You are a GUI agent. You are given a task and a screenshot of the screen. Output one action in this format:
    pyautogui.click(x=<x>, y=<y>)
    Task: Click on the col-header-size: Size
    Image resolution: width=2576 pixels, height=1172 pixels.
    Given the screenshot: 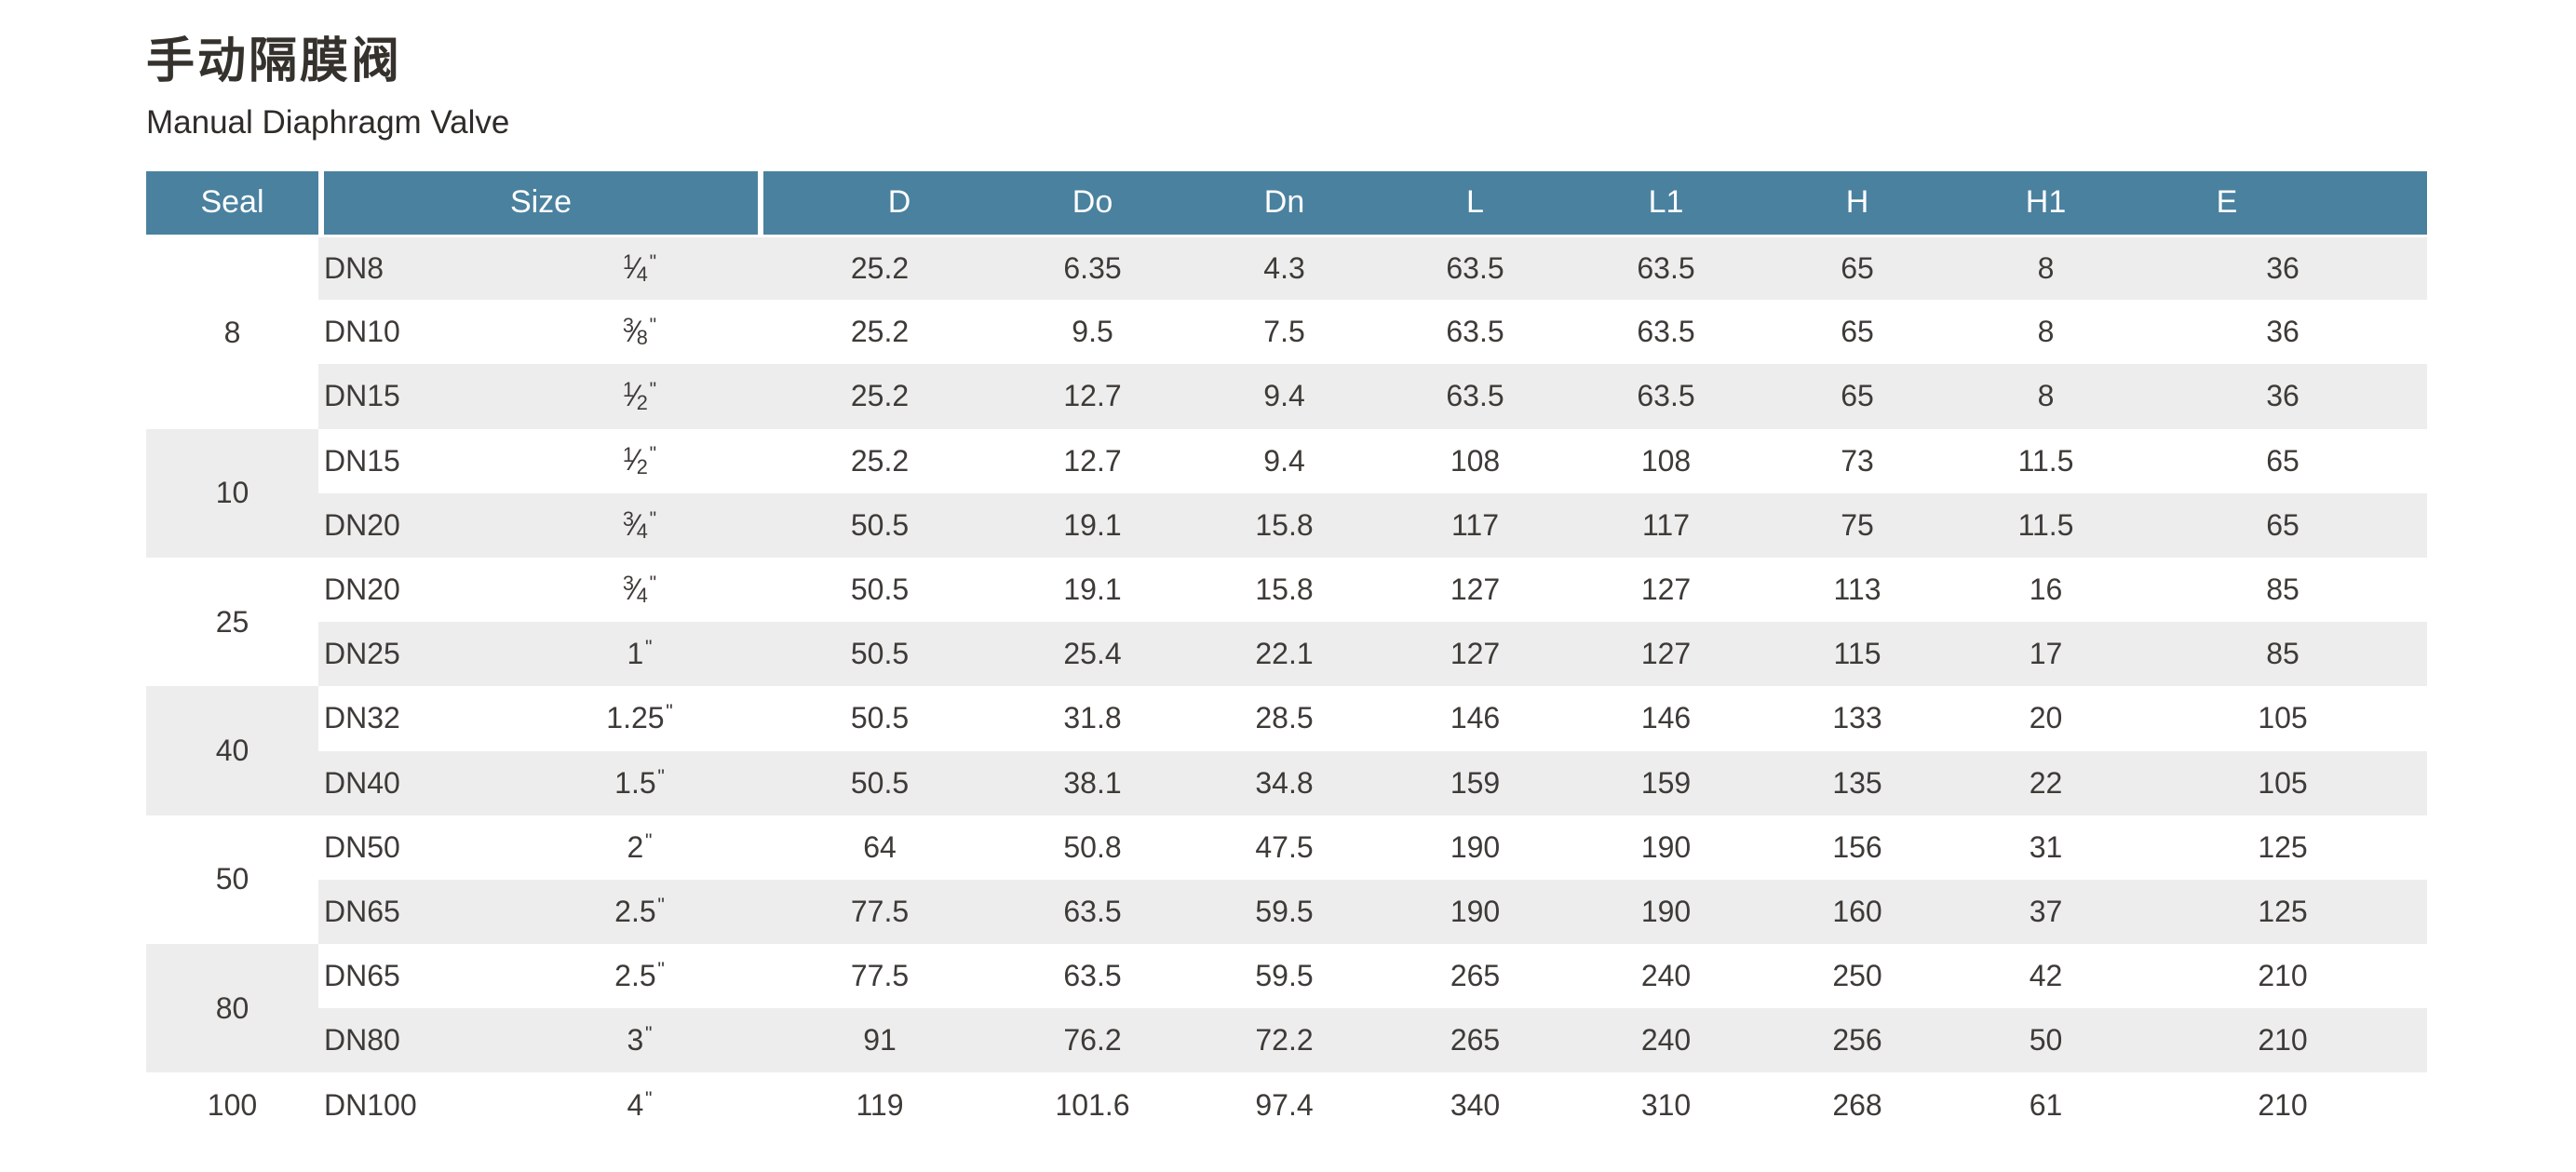 What is the action you would take?
    pyautogui.click(x=541, y=204)
    